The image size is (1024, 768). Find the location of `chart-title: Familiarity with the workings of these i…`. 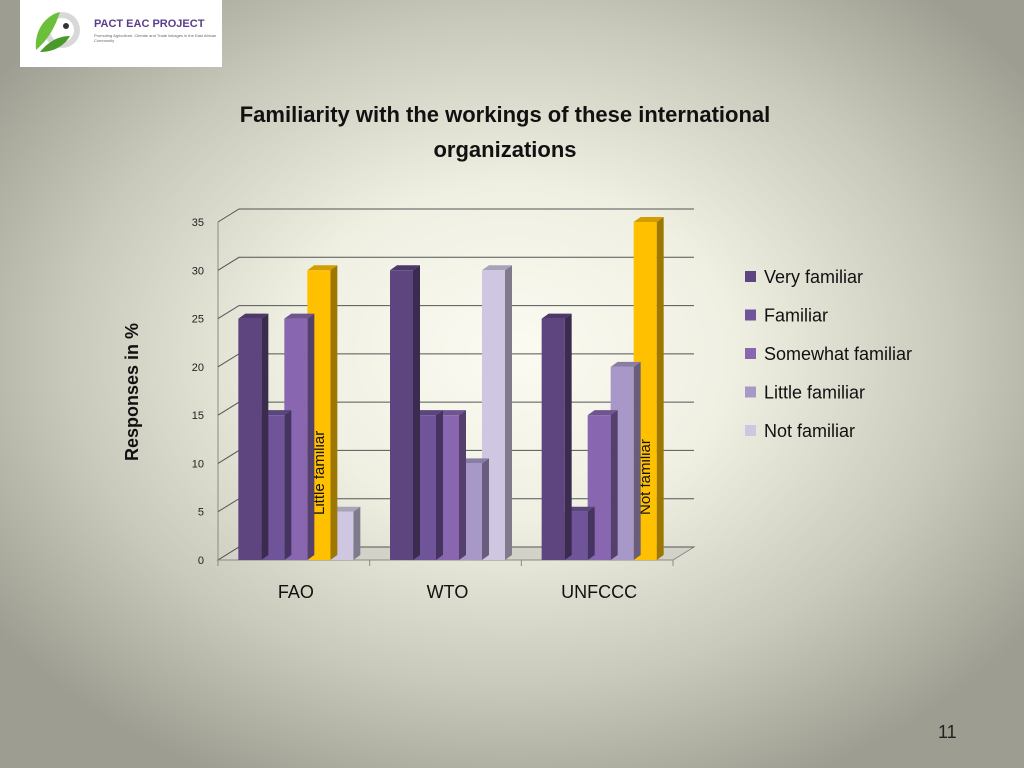

chart-title: Familiarity with the workings of these i… is located at coordinates (505, 114).